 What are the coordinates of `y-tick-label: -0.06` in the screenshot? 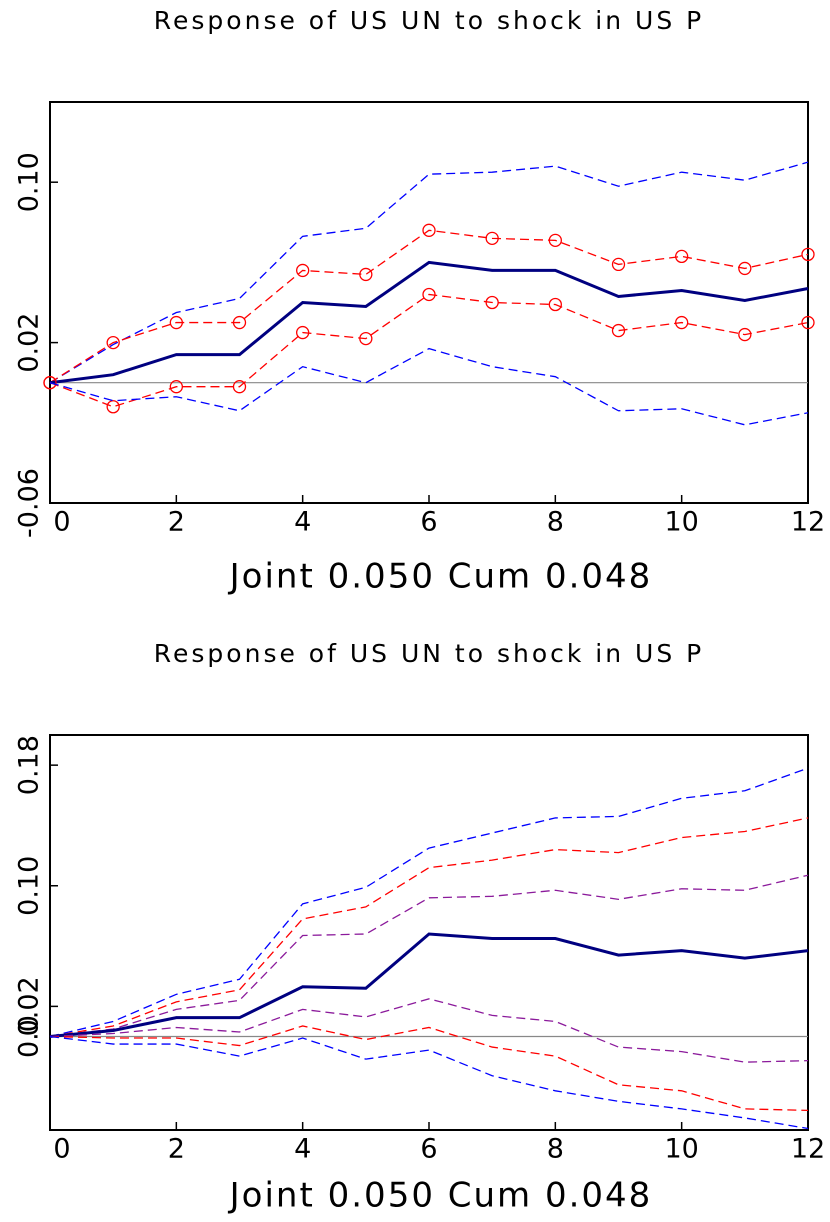 It's located at (29, 503).